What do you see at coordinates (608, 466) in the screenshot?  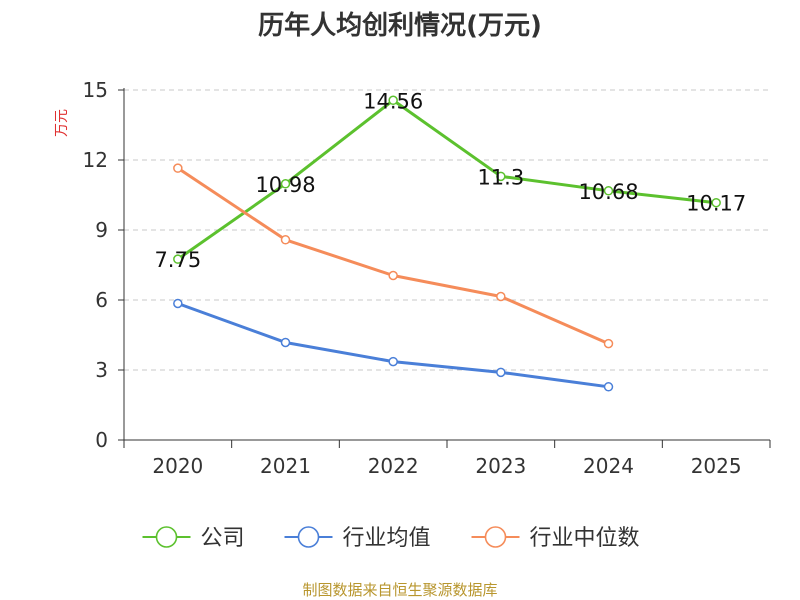 I see `x-tick-label: 2024` at bounding box center [608, 466].